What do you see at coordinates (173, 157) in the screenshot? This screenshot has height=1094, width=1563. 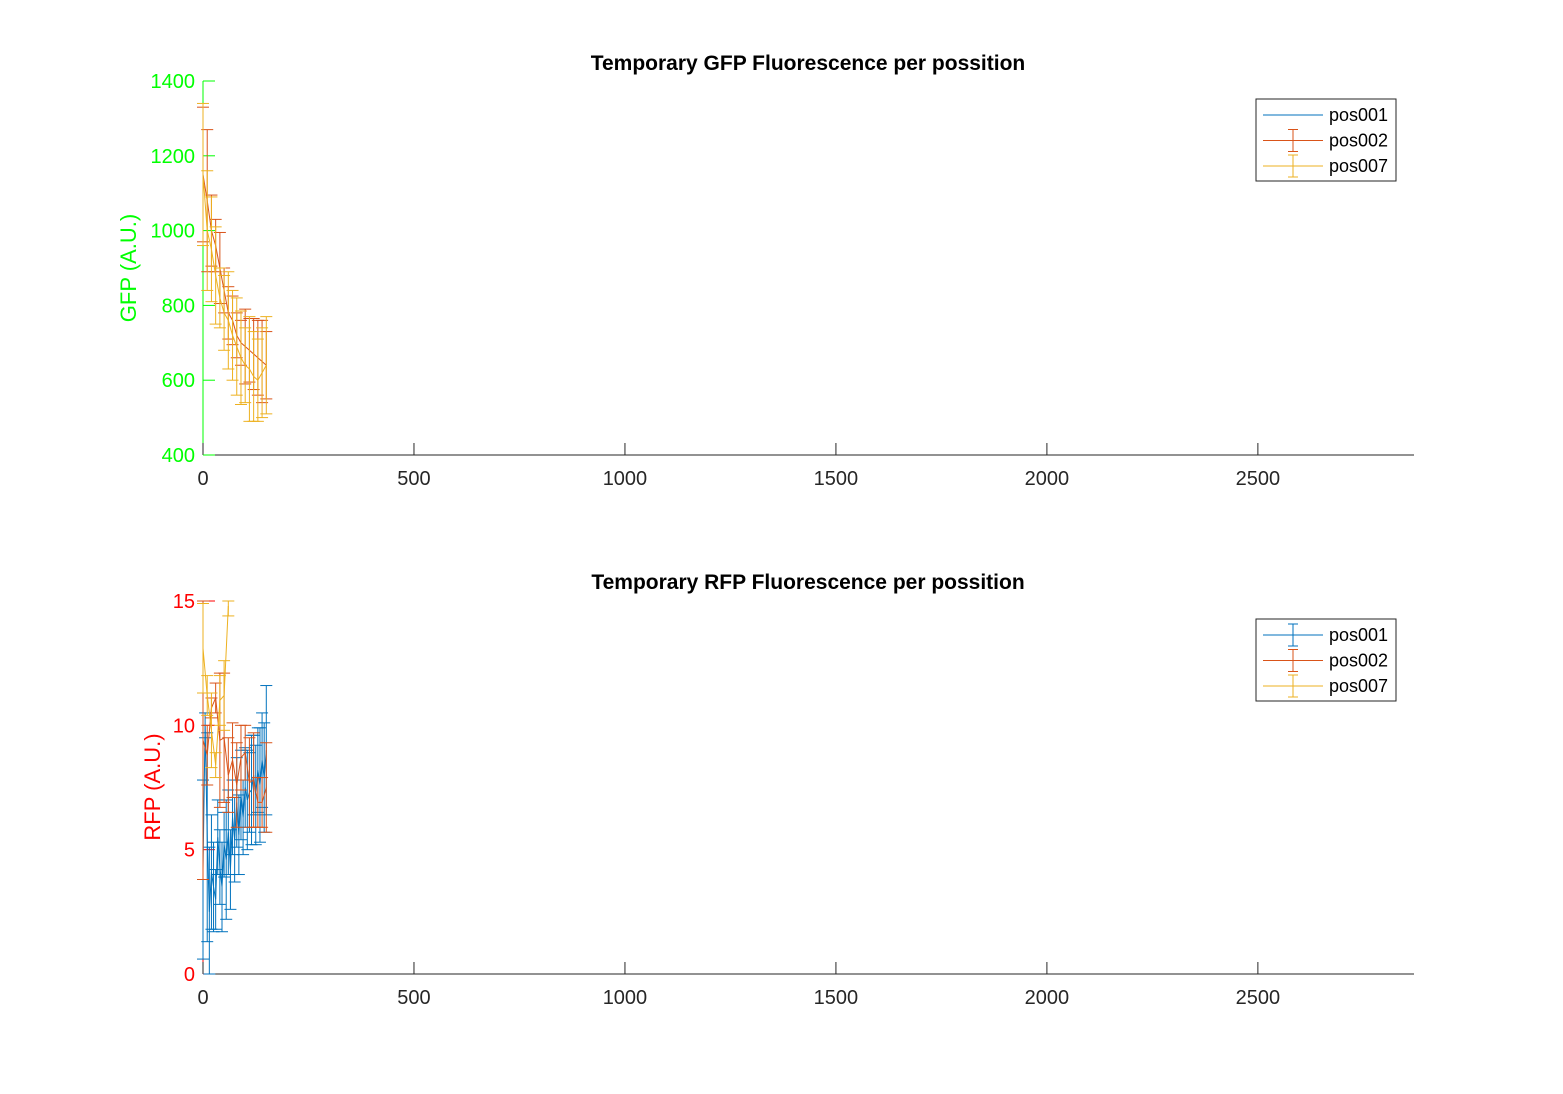 I see `y-tick-label: 1200` at bounding box center [173, 157].